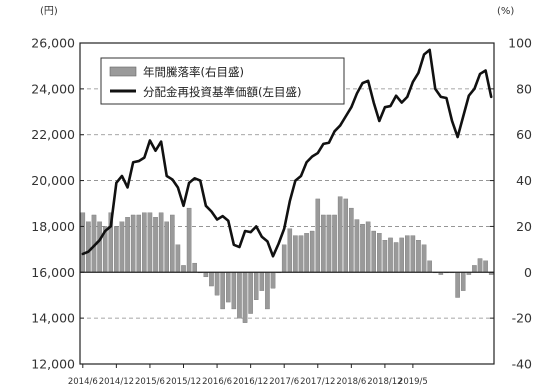 The image size is (537, 390). What do you see at coordinates (520, 43) in the screenshot?
I see `right-tick-label: 100` at bounding box center [520, 43].